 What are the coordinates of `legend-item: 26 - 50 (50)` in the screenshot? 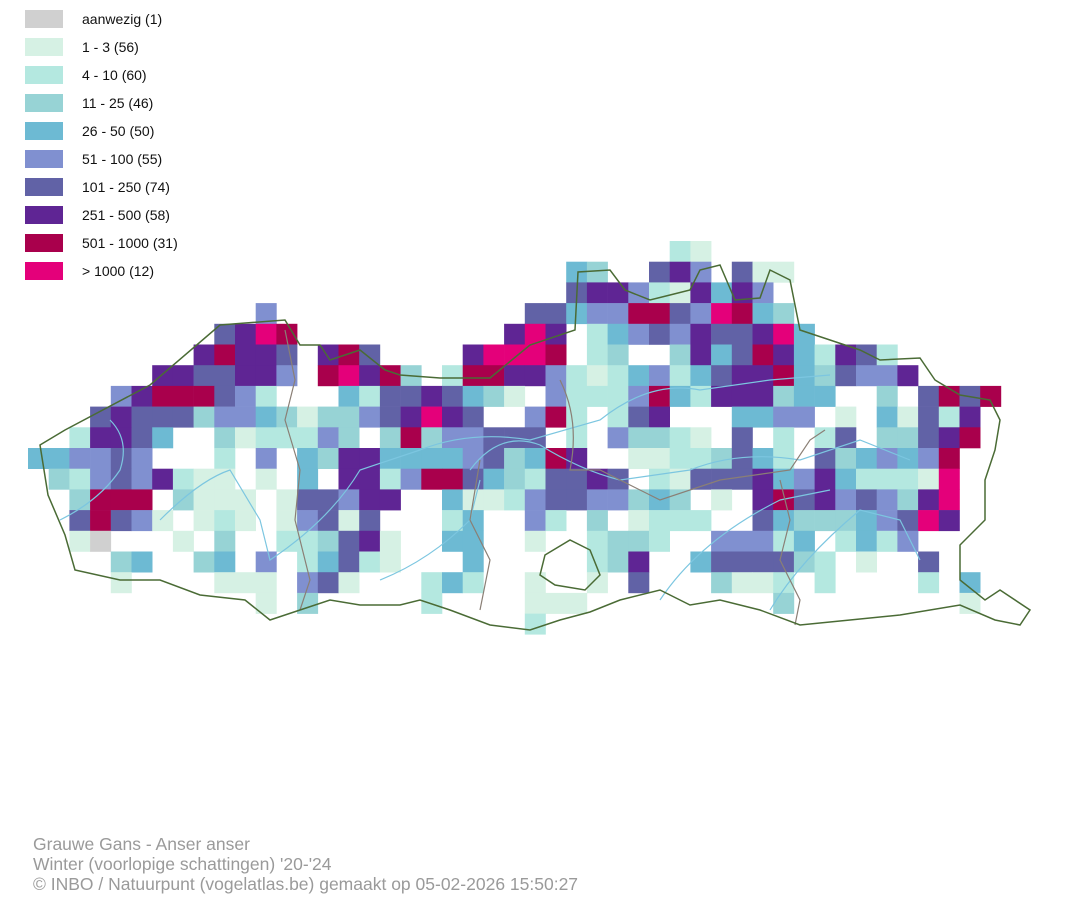 It's located at (101, 131).